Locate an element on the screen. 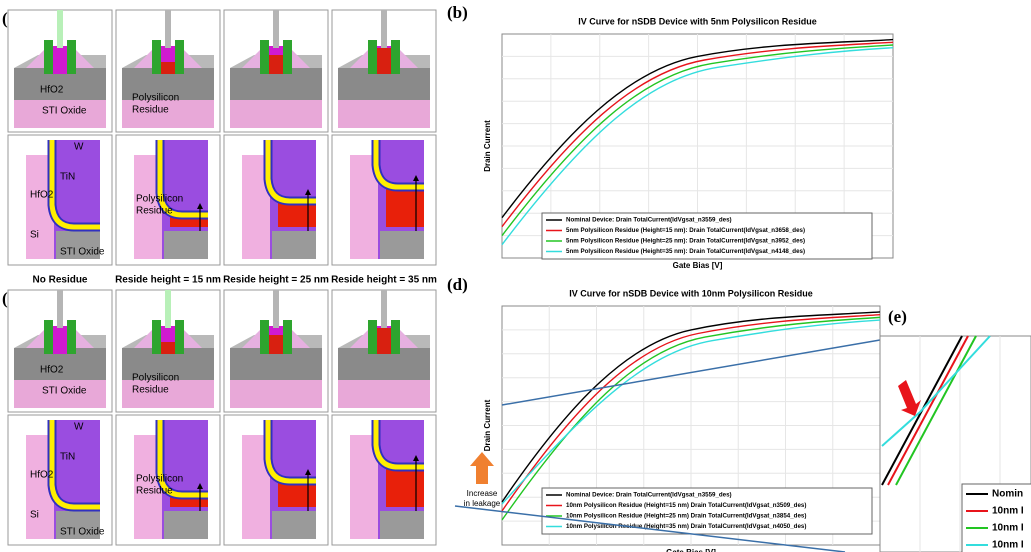  x-axis-label: Gate Bias [V] is located at coordinates (691, 550).